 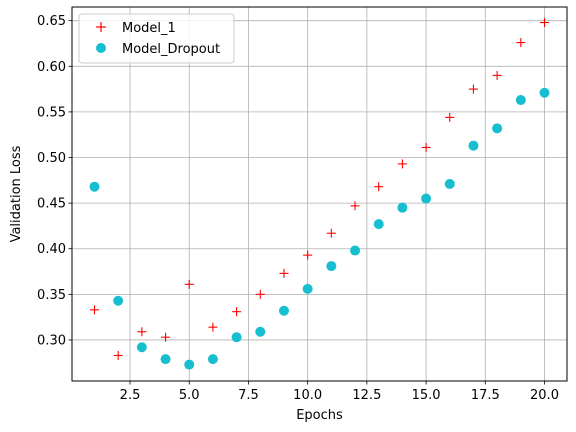 What do you see at coordinates (51, 158) in the screenshot?
I see `y-tick-label: 0.50` at bounding box center [51, 158].